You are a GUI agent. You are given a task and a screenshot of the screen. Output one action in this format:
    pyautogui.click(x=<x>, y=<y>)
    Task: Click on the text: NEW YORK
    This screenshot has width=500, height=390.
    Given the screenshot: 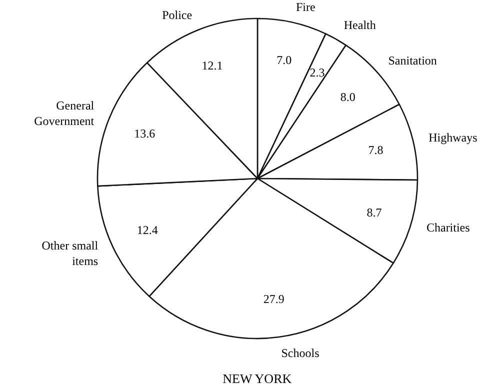 What is the action you would take?
    pyautogui.click(x=257, y=378)
    